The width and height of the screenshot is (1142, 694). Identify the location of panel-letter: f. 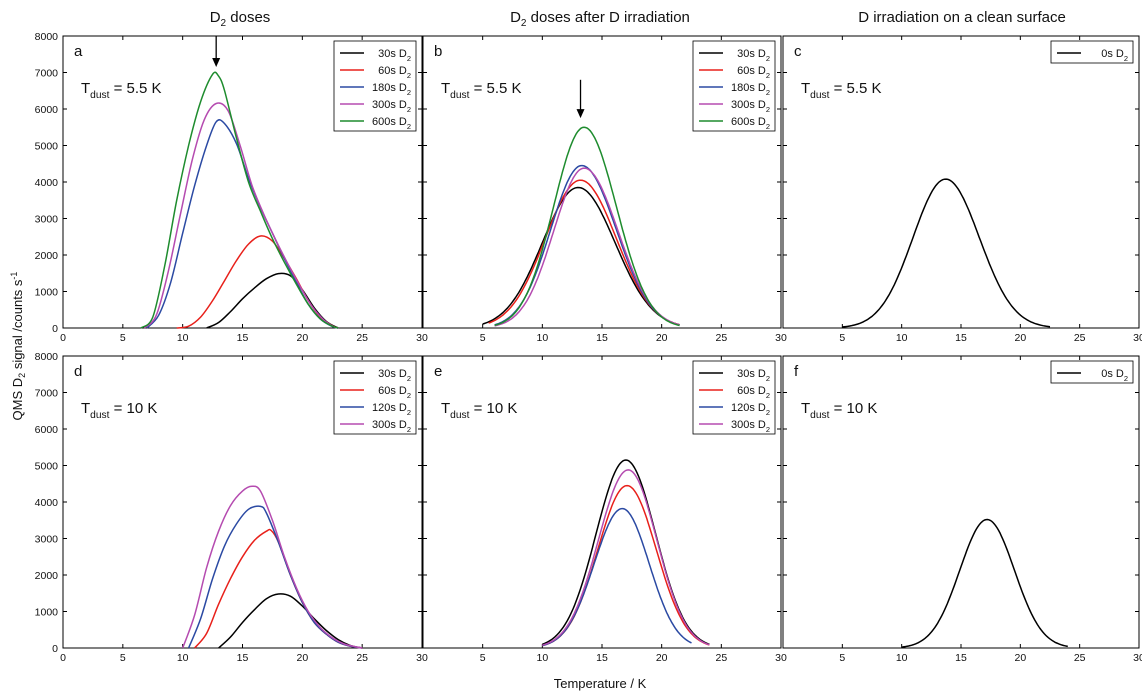
(796, 371).